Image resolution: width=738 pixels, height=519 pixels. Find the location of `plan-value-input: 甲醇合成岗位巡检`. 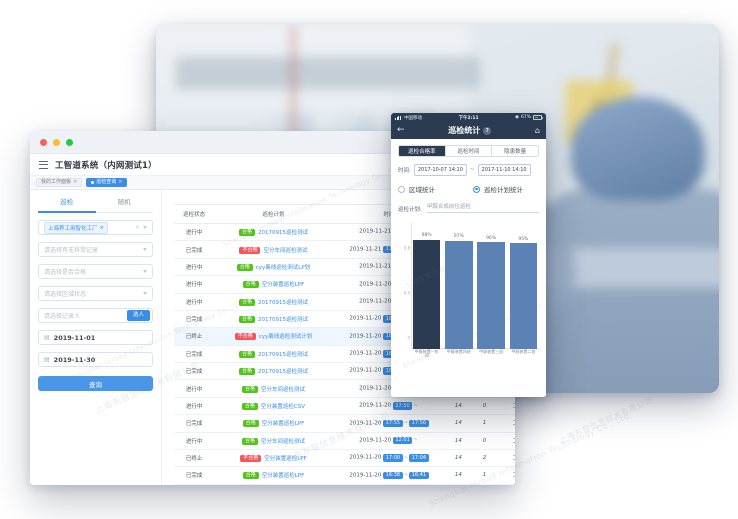

plan-value-input: 甲醇合成岗位巡检 is located at coordinates (482, 207).